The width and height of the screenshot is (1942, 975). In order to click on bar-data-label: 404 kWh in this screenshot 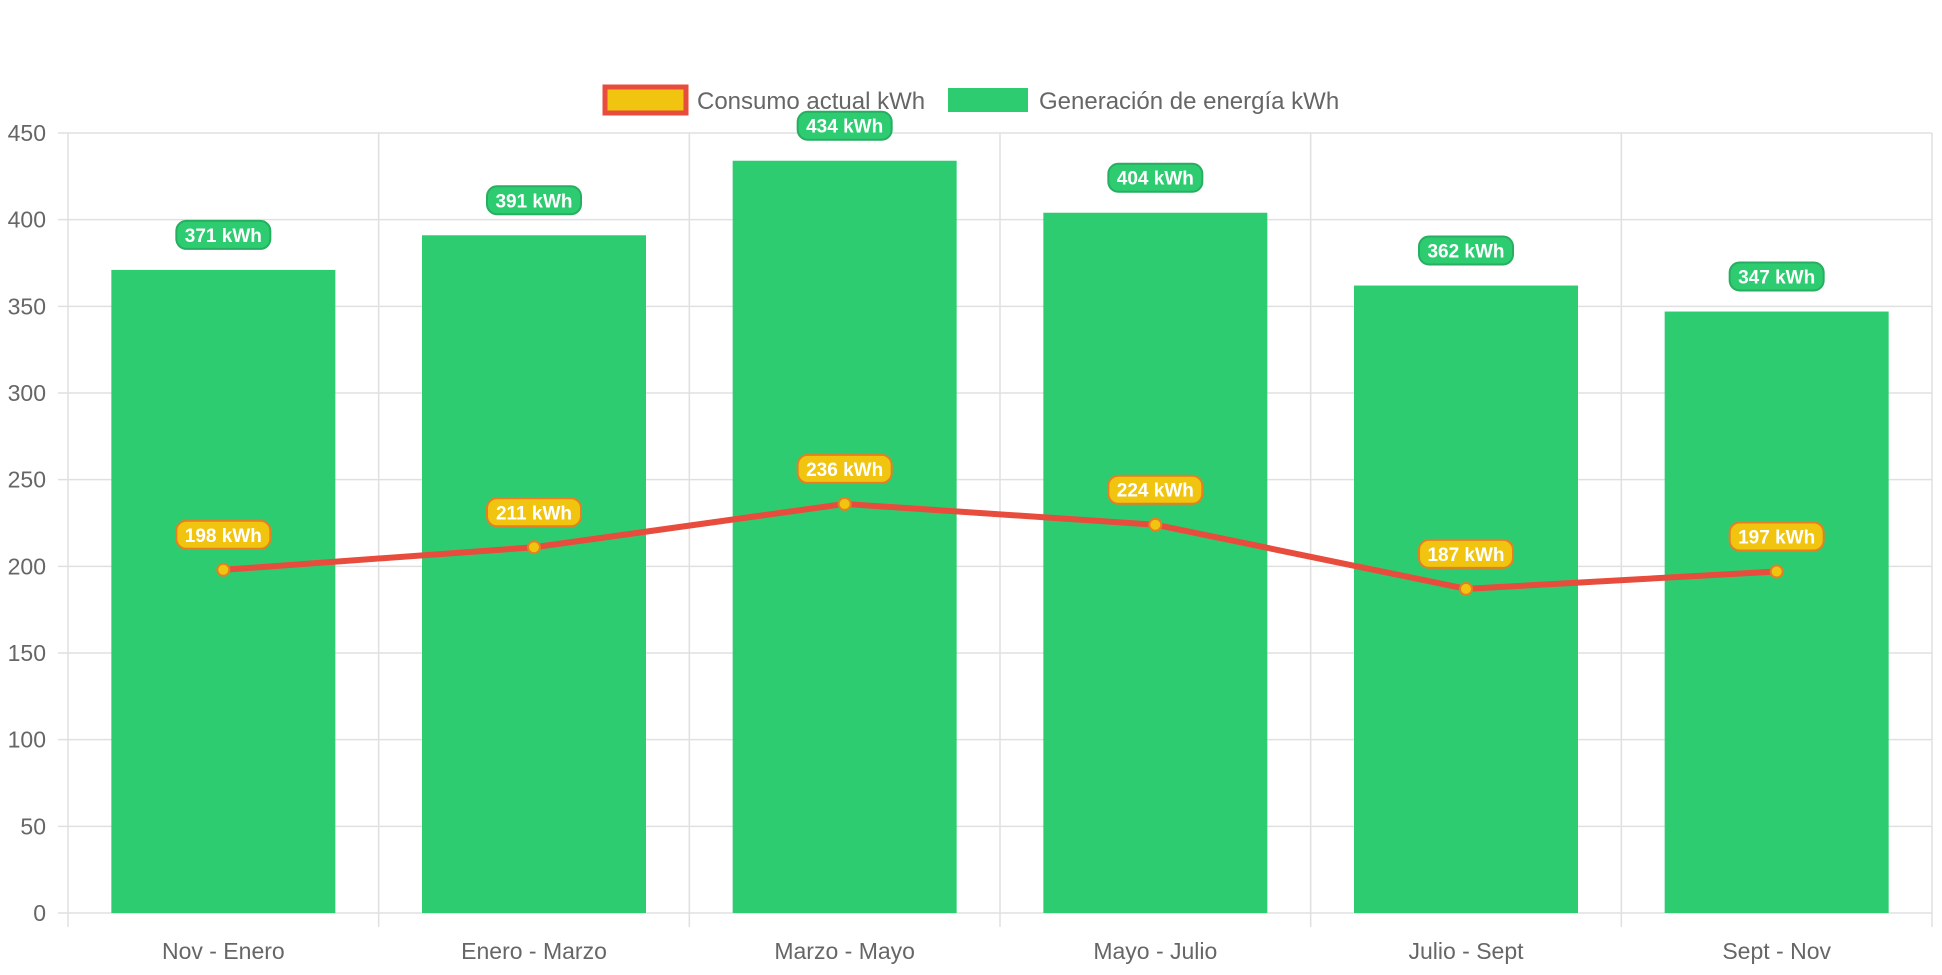, I will do `click(1155, 179)`.